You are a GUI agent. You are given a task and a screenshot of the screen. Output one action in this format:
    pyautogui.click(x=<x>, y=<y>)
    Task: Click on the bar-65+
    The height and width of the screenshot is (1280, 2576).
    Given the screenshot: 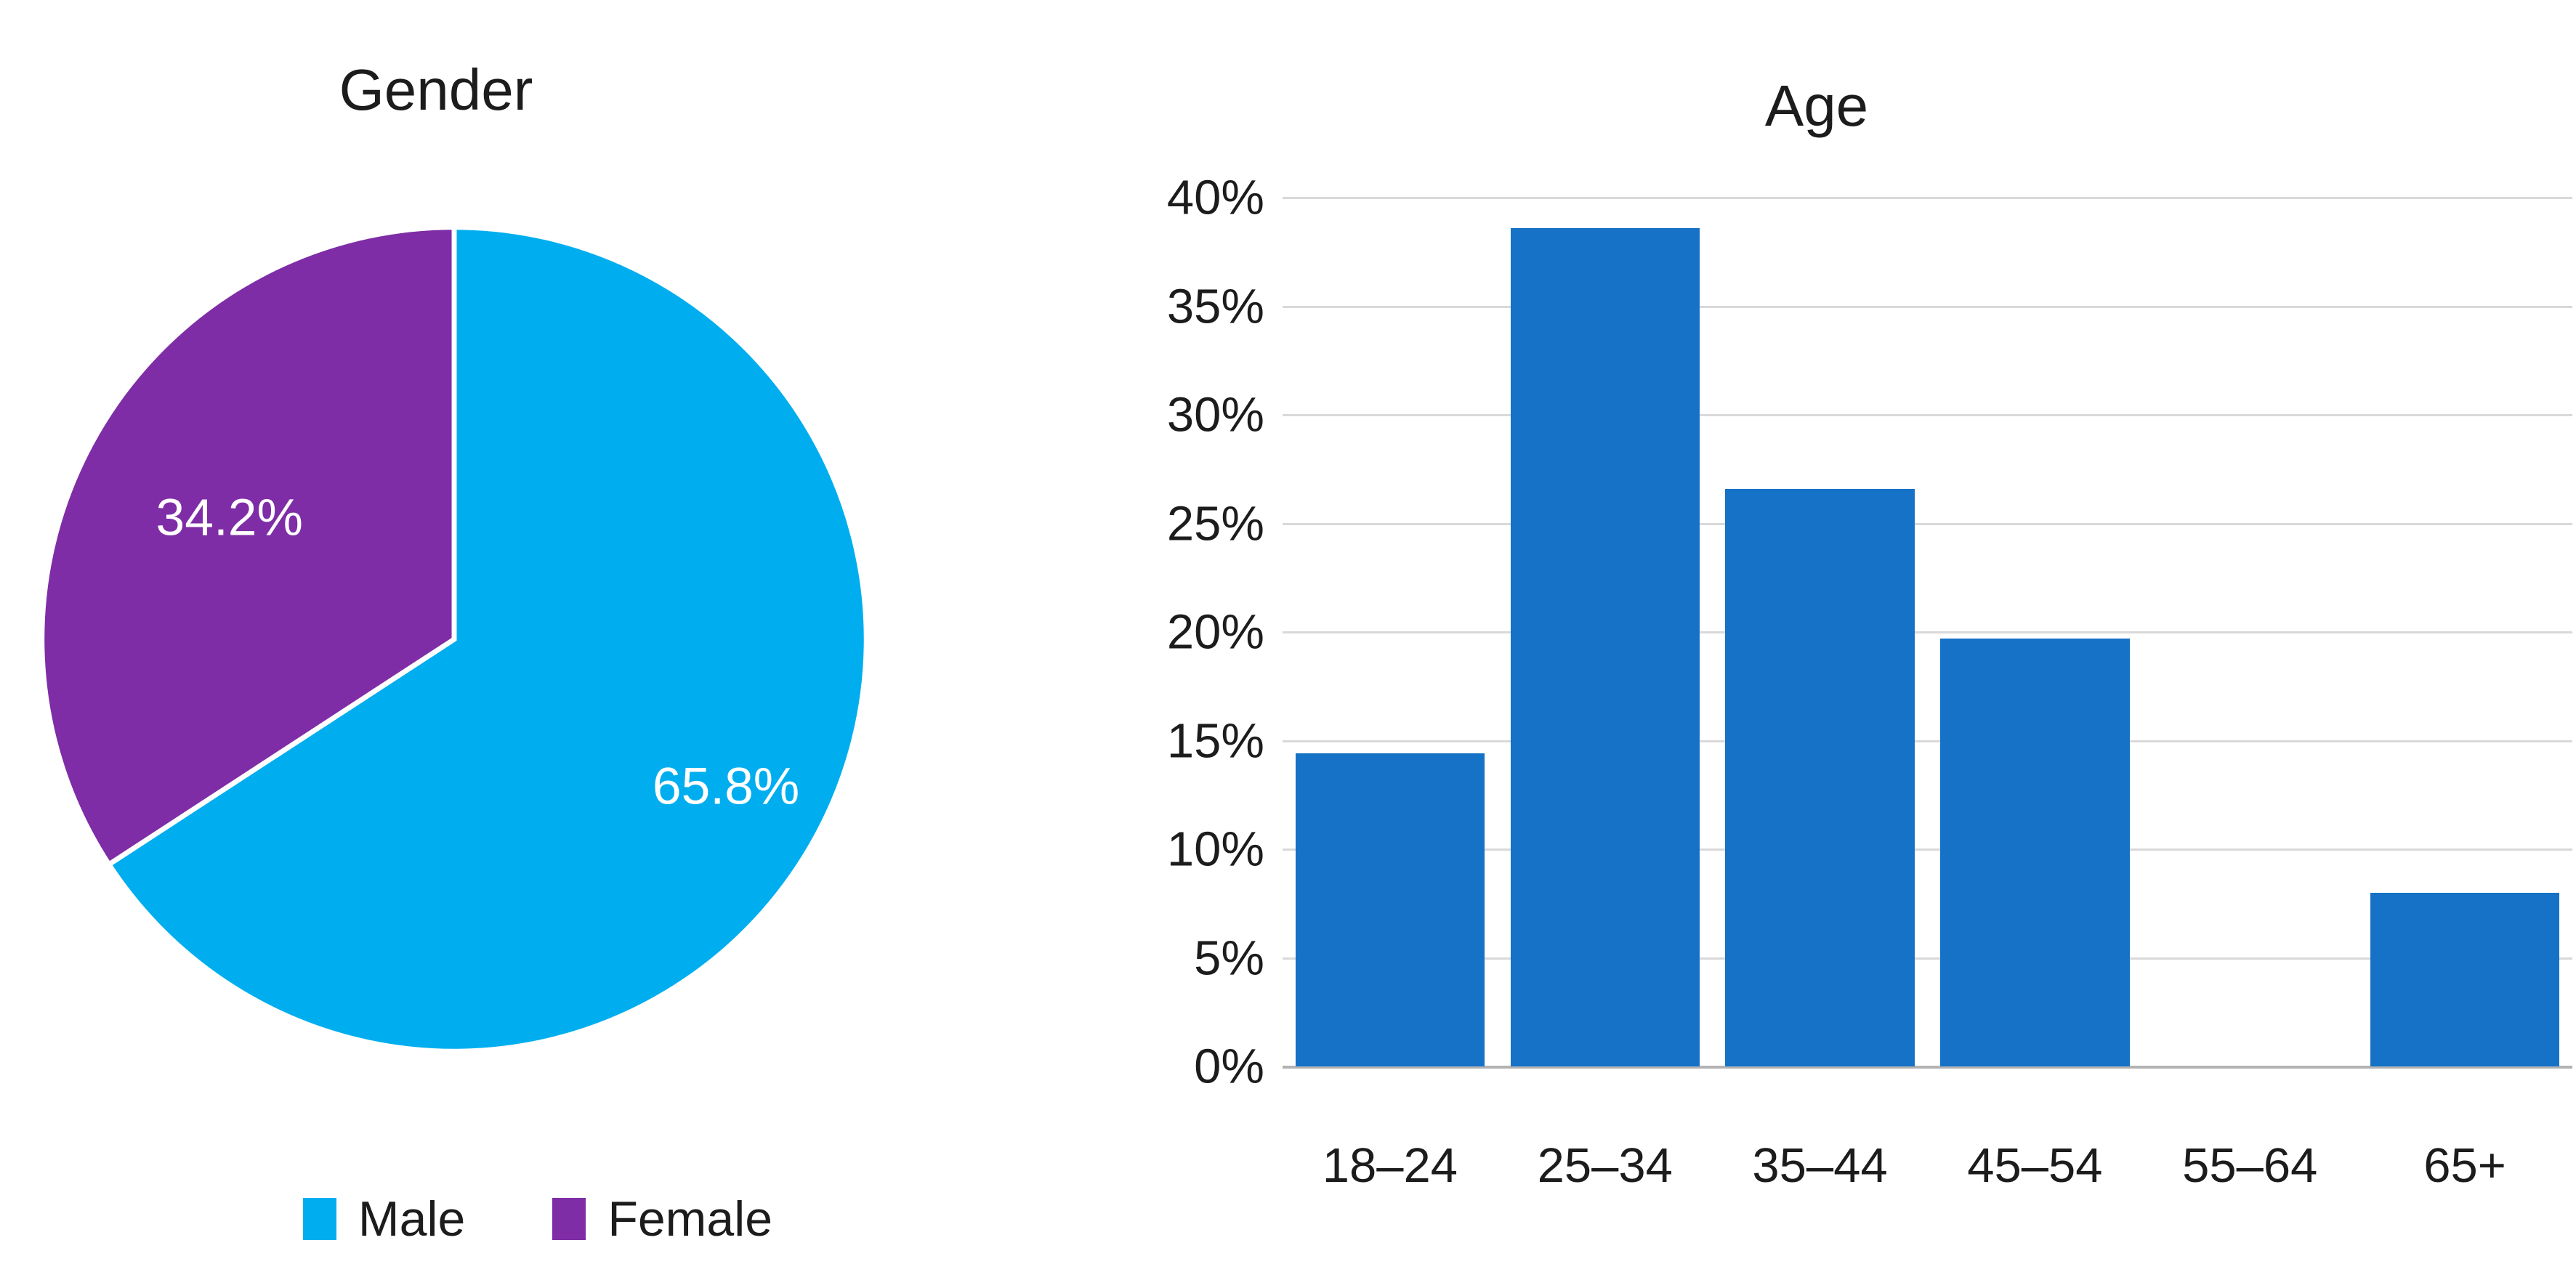 What is the action you would take?
    pyautogui.click(x=2465, y=979)
    